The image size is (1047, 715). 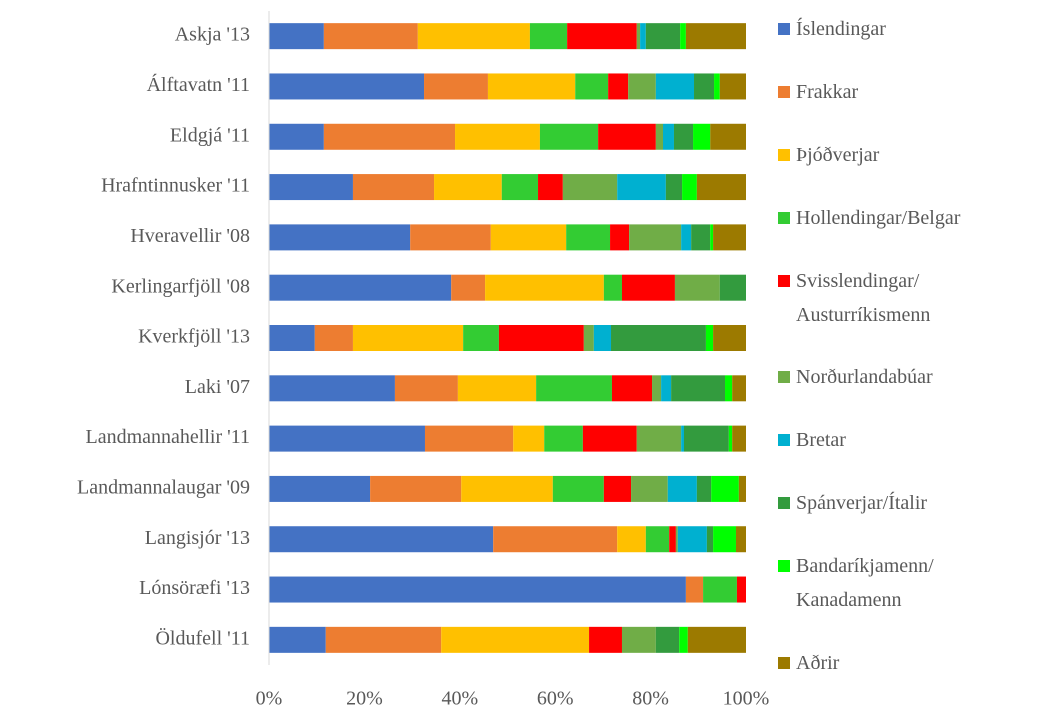 I want to click on category-label: Landmannahellir '11, so click(x=168, y=437).